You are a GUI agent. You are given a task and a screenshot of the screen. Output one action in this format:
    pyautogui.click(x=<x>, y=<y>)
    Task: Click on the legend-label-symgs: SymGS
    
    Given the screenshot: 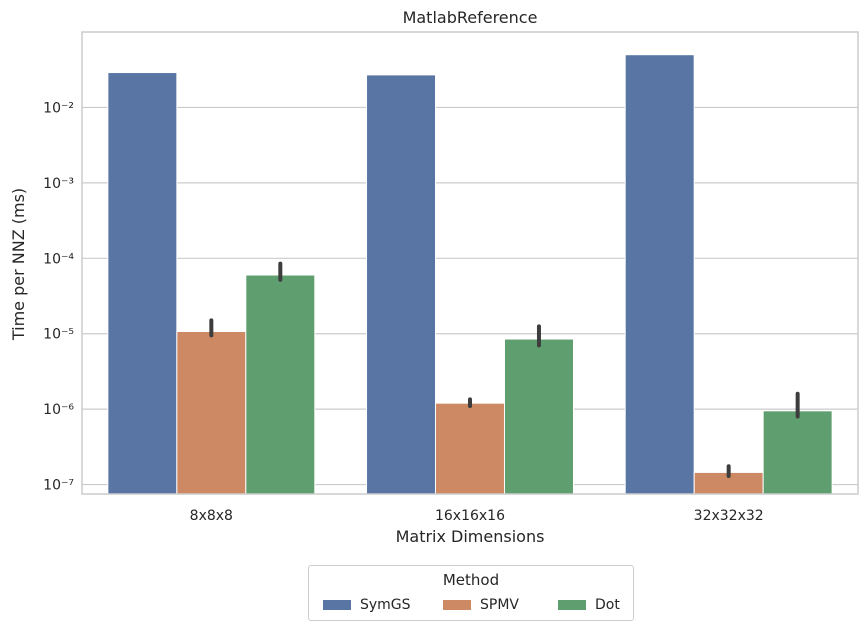 What is the action you would take?
    pyautogui.click(x=385, y=605)
    